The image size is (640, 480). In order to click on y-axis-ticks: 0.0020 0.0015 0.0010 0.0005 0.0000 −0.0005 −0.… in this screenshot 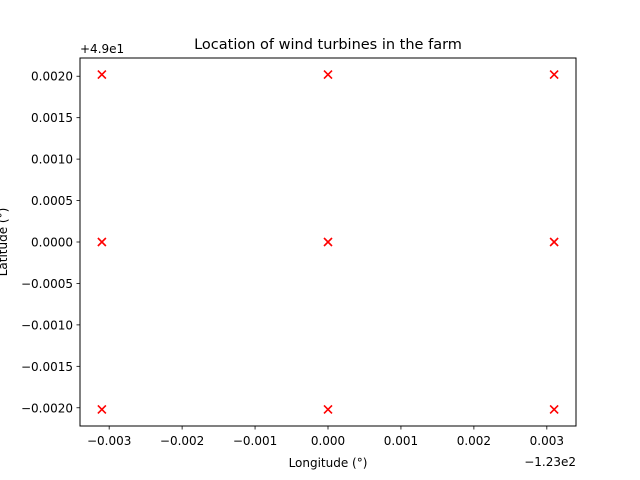, I will do `click(50, 242)`.